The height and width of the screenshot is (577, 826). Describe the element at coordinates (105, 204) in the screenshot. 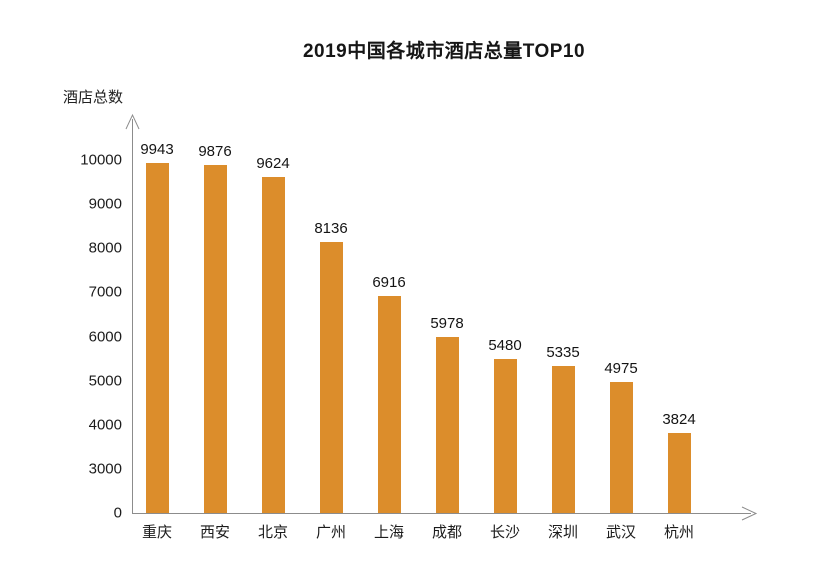

I see `y-tick-label: 9000` at that location.